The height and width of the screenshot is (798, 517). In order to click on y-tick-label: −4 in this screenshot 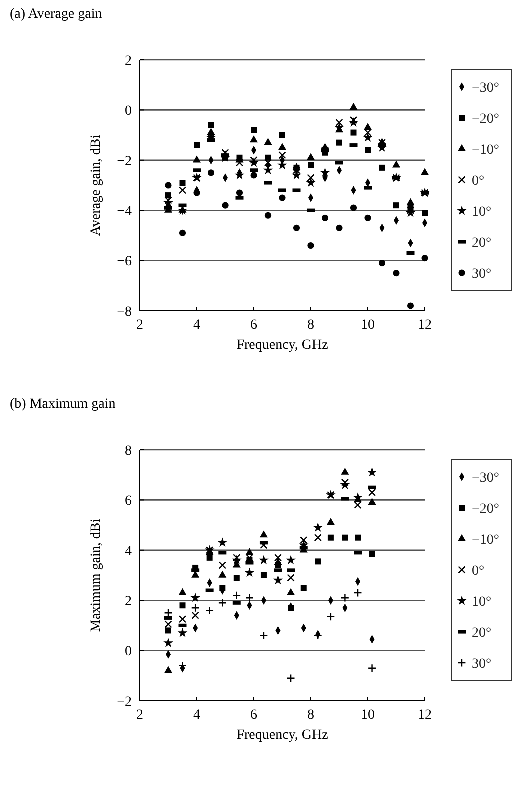, I will do `click(124, 212)`.